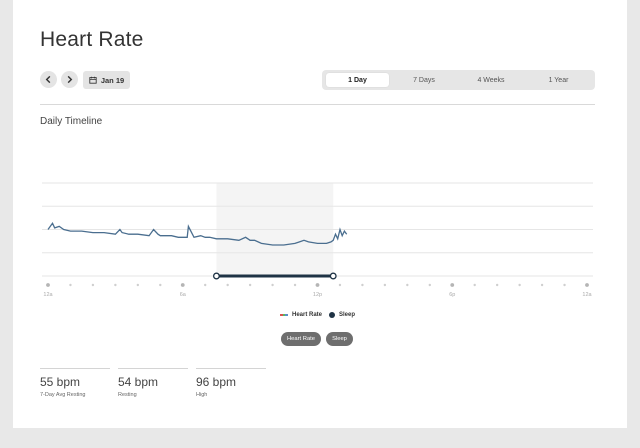 The height and width of the screenshot is (448, 640). I want to click on x-tick-label: 6p, so click(452, 295).